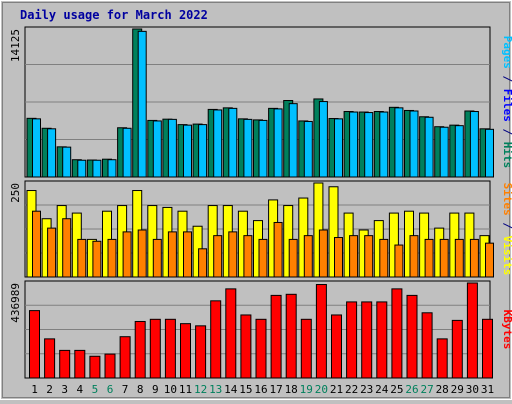 This screenshot has height=404, width=512. What do you see at coordinates (291, 389) in the screenshot?
I see `day-label-18: 18` at bounding box center [291, 389].